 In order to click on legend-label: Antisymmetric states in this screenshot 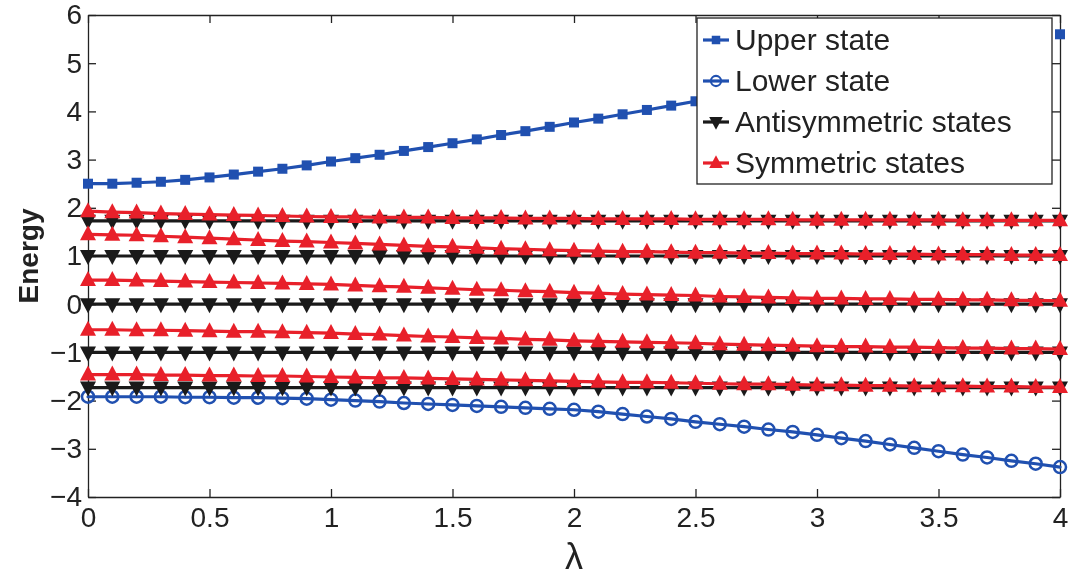, I will do `click(873, 121)`.